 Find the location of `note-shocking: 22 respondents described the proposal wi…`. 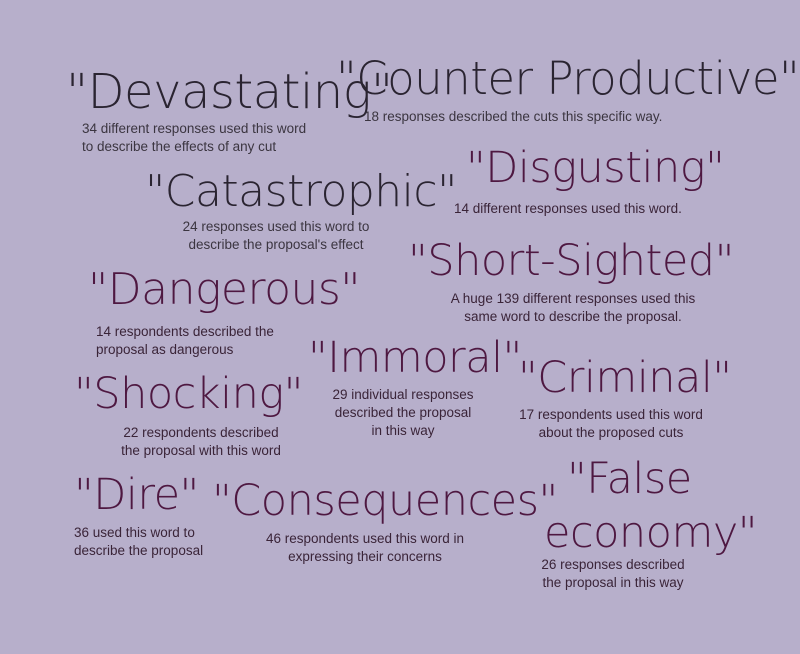

note-shocking: 22 respondents described the proposal wi… is located at coordinates (201, 441).